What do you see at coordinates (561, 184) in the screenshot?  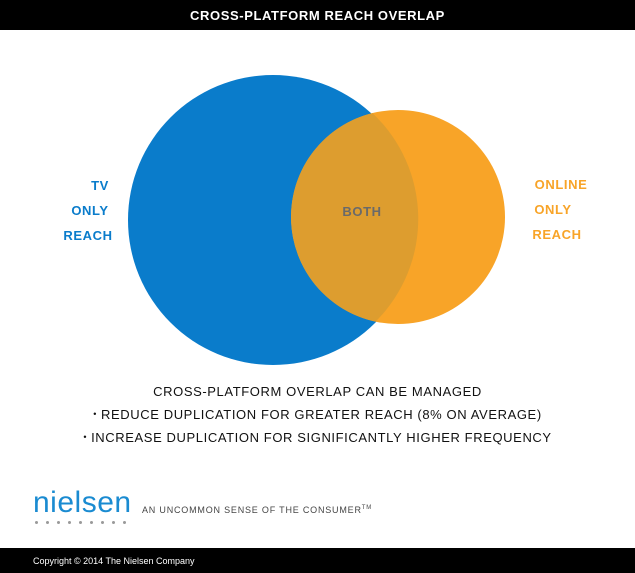 I see `online-label-line-1: ONLINE` at bounding box center [561, 184].